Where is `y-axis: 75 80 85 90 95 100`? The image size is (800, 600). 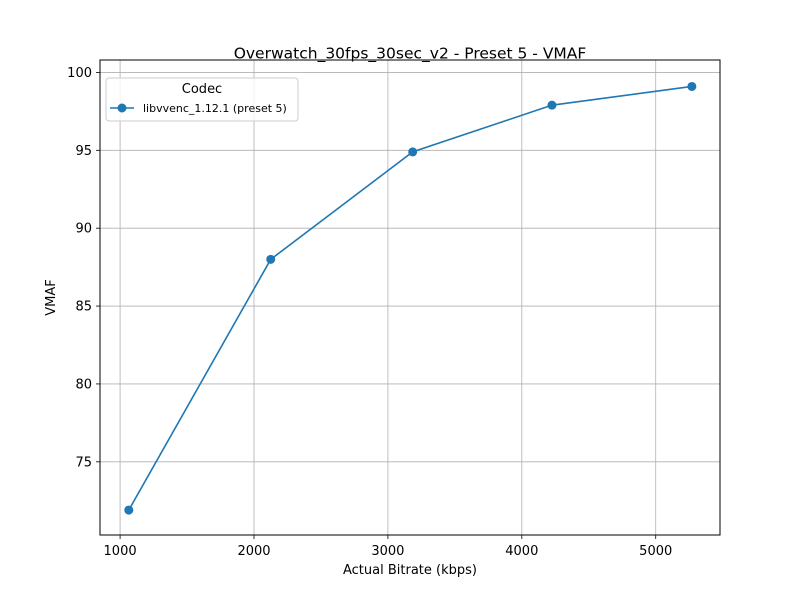
y-axis: 75 80 85 90 95 100 is located at coordinates (83, 268).